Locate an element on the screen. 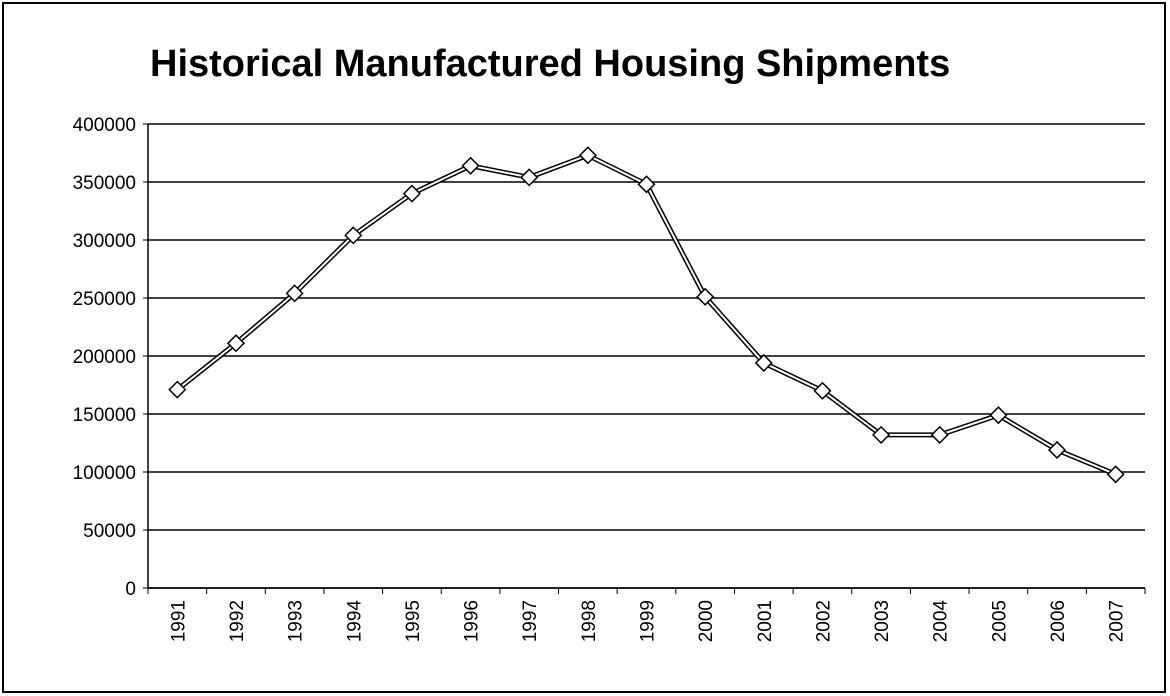  x-tick-label: 1997 is located at coordinates (530, 621).